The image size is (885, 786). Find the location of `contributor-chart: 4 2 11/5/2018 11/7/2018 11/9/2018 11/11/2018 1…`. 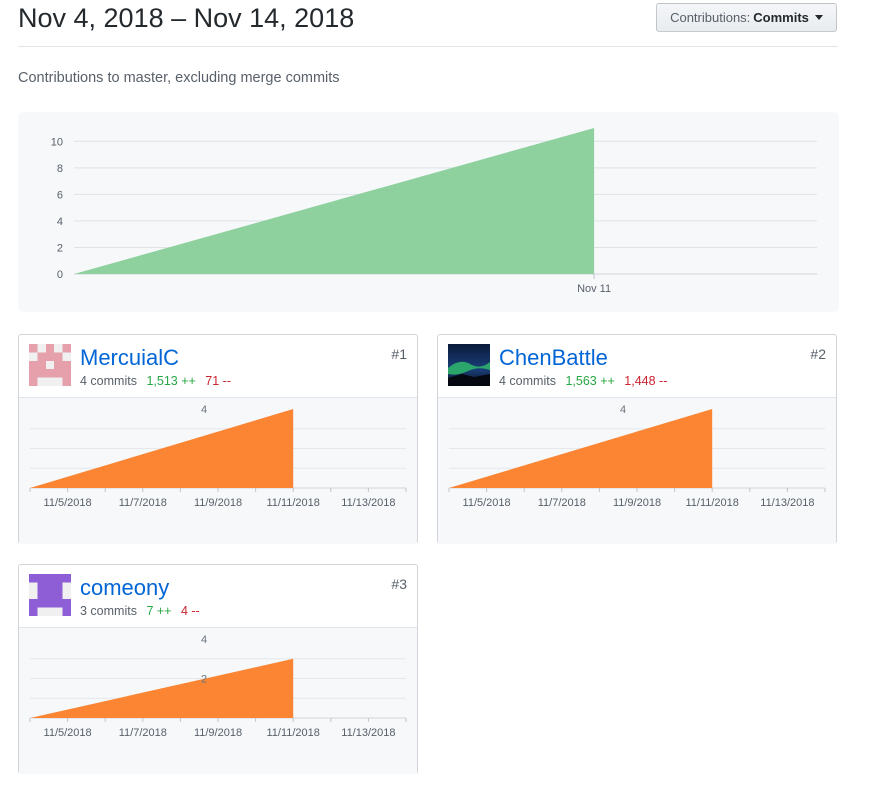

contributor-chart: 4 2 11/5/2018 11/7/2018 11/9/2018 11/11/2018 1… is located at coordinates (218, 700).